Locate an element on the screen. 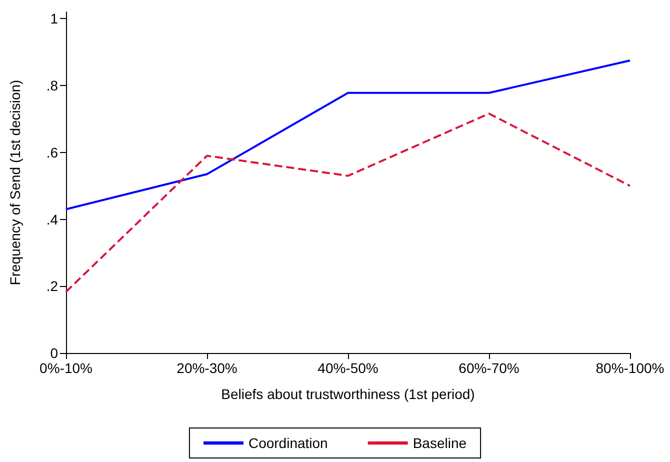  legend-label: Baseline is located at coordinates (439, 443).